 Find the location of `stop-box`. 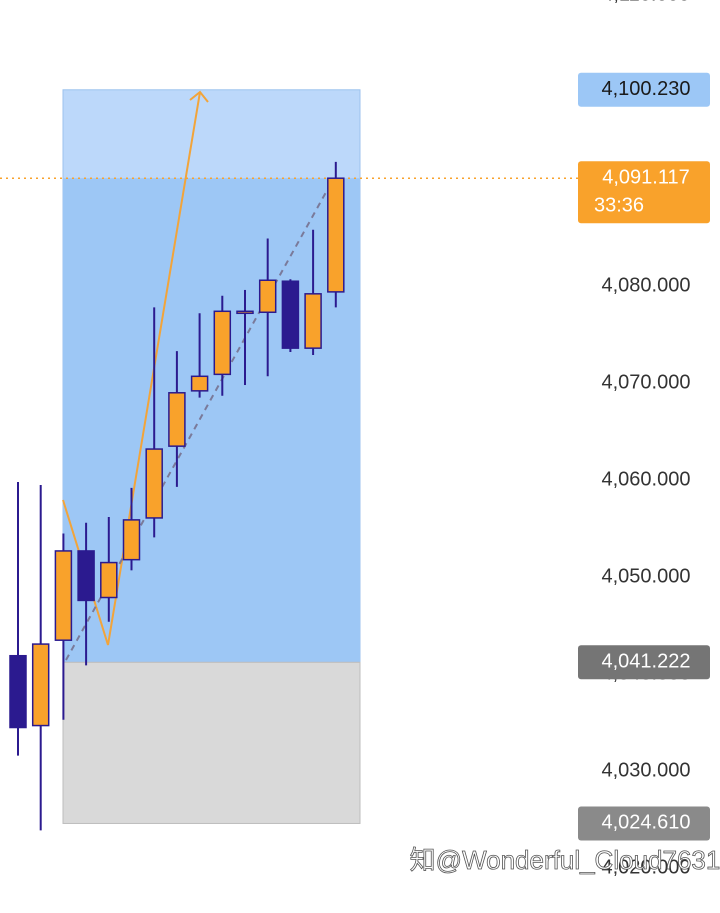

stop-box is located at coordinates (644, 823).